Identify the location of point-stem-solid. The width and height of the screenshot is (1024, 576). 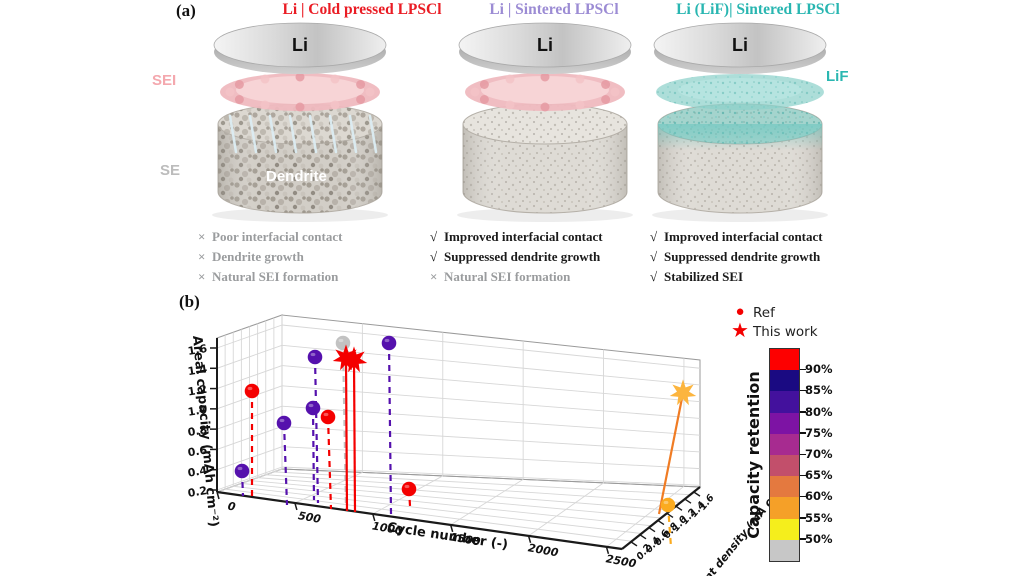
(671, 453).